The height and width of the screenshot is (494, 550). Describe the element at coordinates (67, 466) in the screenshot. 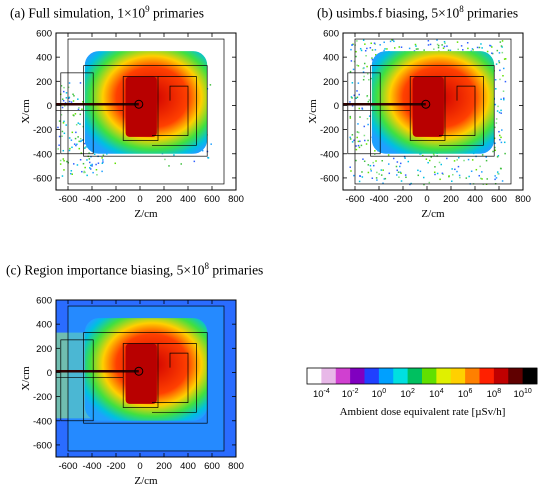

I see `x-tick-label-c: -600` at that location.